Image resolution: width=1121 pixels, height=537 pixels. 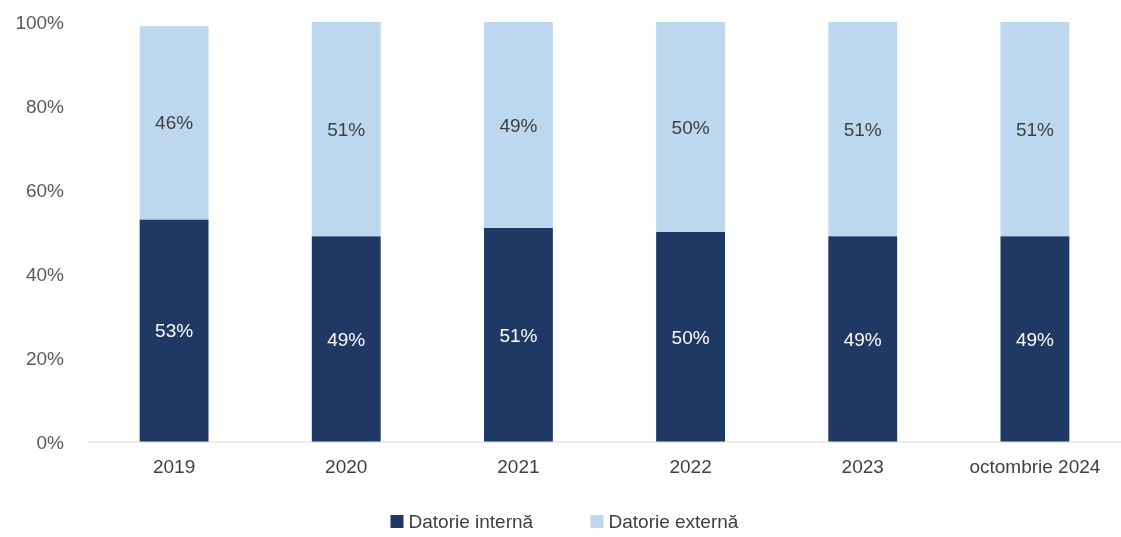 I want to click on legend-label: Datorie externă, so click(x=673, y=522).